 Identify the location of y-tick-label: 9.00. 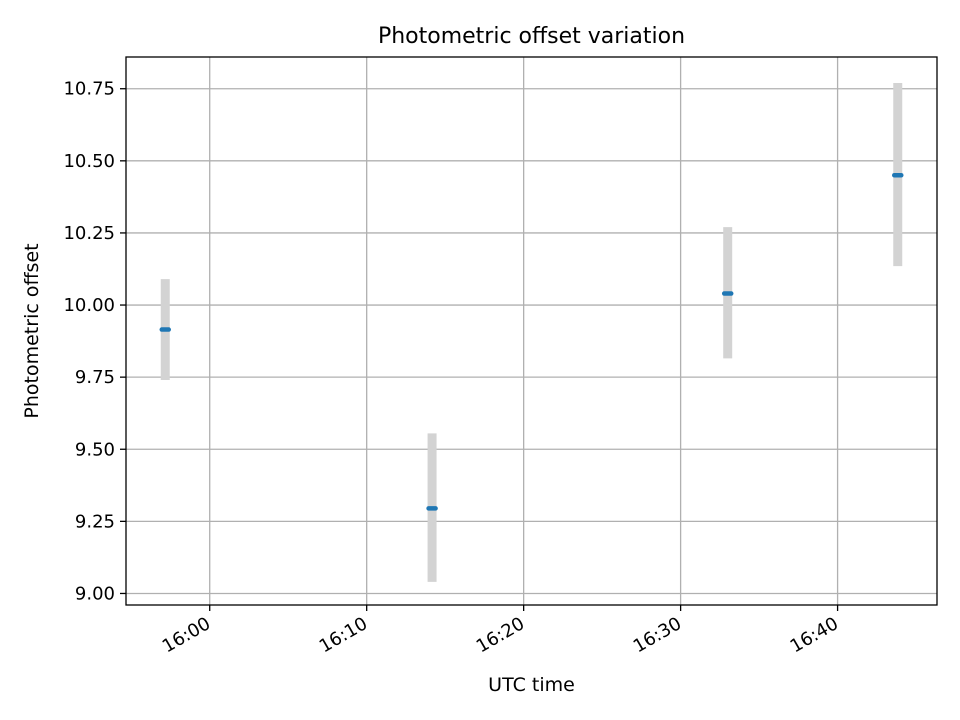
(95, 593).